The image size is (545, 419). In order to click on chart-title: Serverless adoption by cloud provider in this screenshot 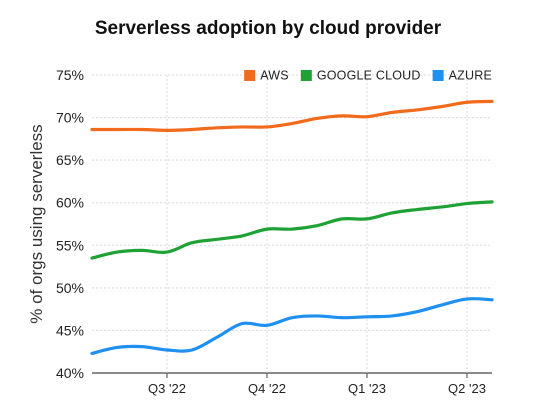, I will do `click(268, 28)`.